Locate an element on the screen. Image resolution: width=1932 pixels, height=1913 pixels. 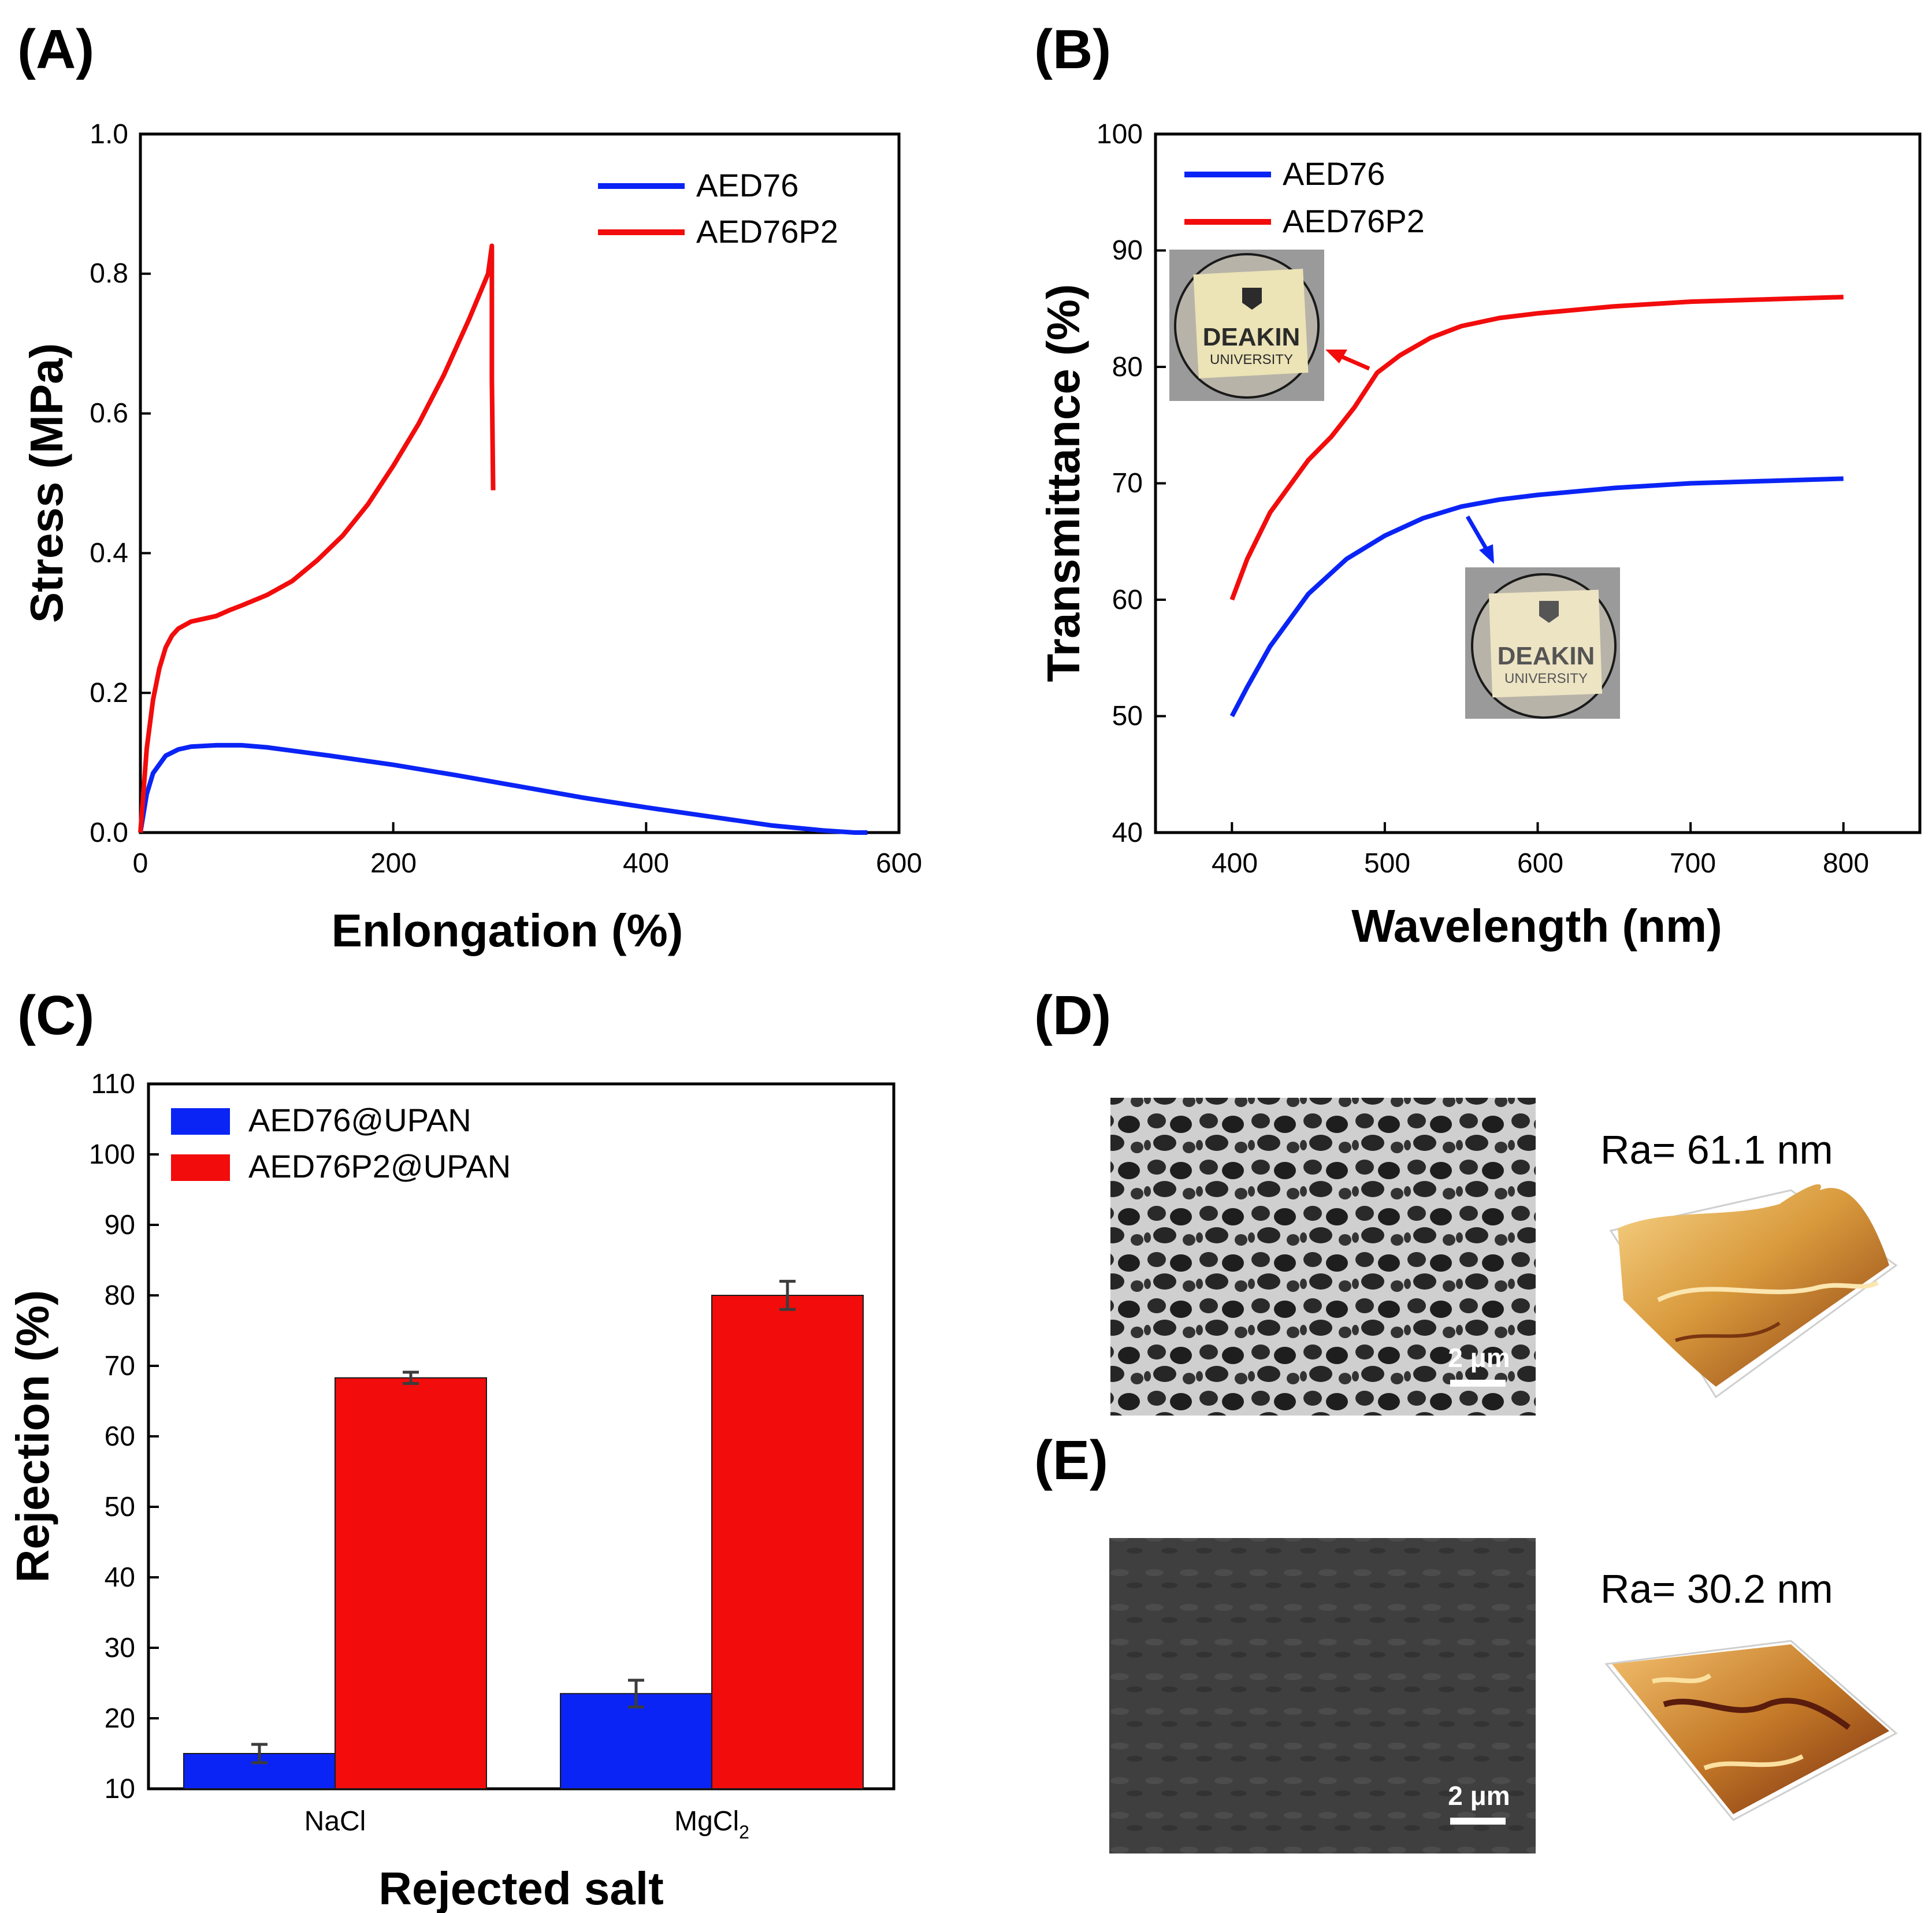
panel-a-series is located at coordinates (503, 539).